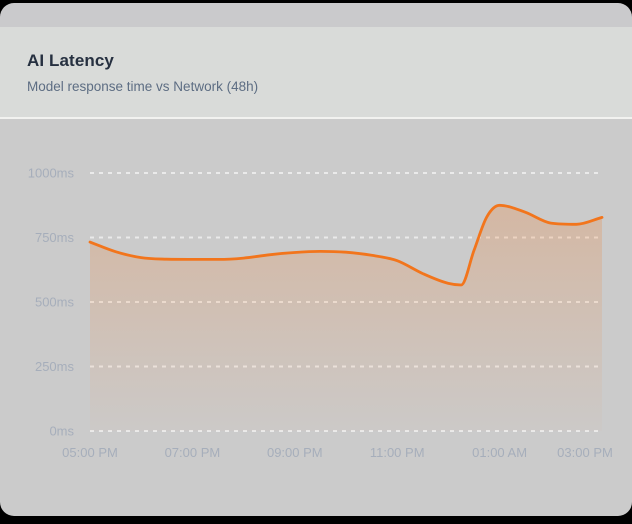  Describe the element at coordinates (90, 452) in the screenshot. I see `x-tick-label: 05:00 PM` at that location.